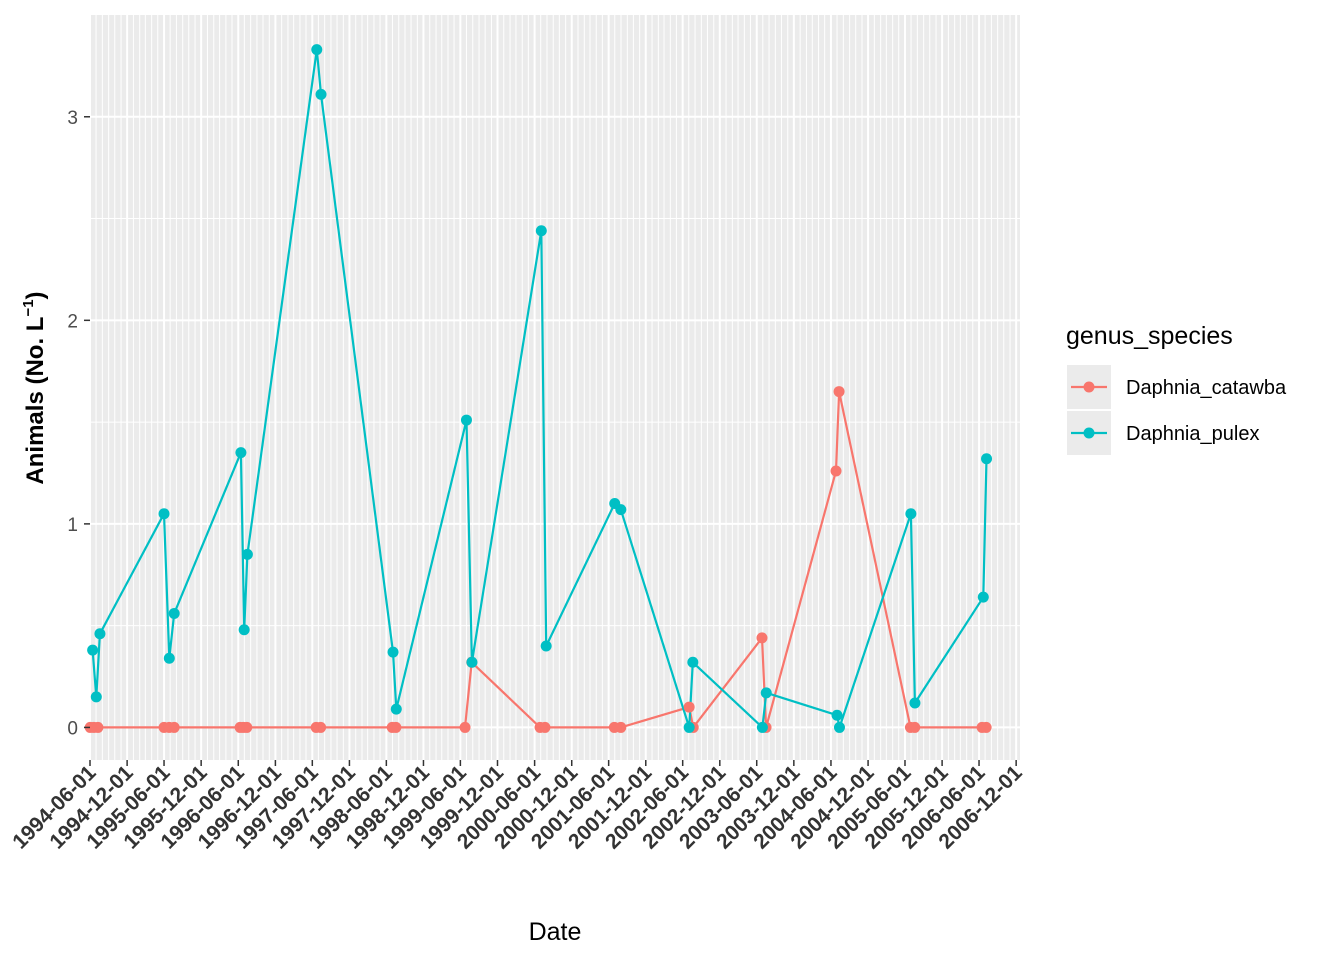  I want to click on y-tick-label: 0, so click(72, 728).